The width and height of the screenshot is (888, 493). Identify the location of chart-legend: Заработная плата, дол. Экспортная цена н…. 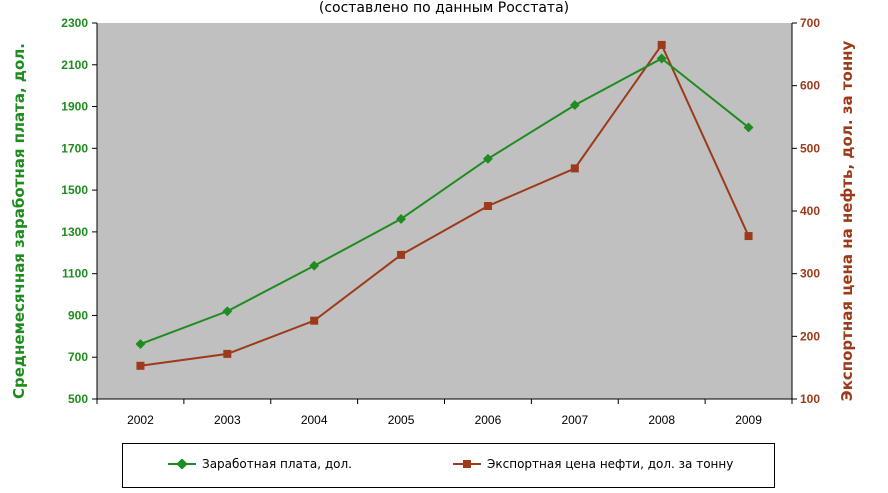
(448, 465).